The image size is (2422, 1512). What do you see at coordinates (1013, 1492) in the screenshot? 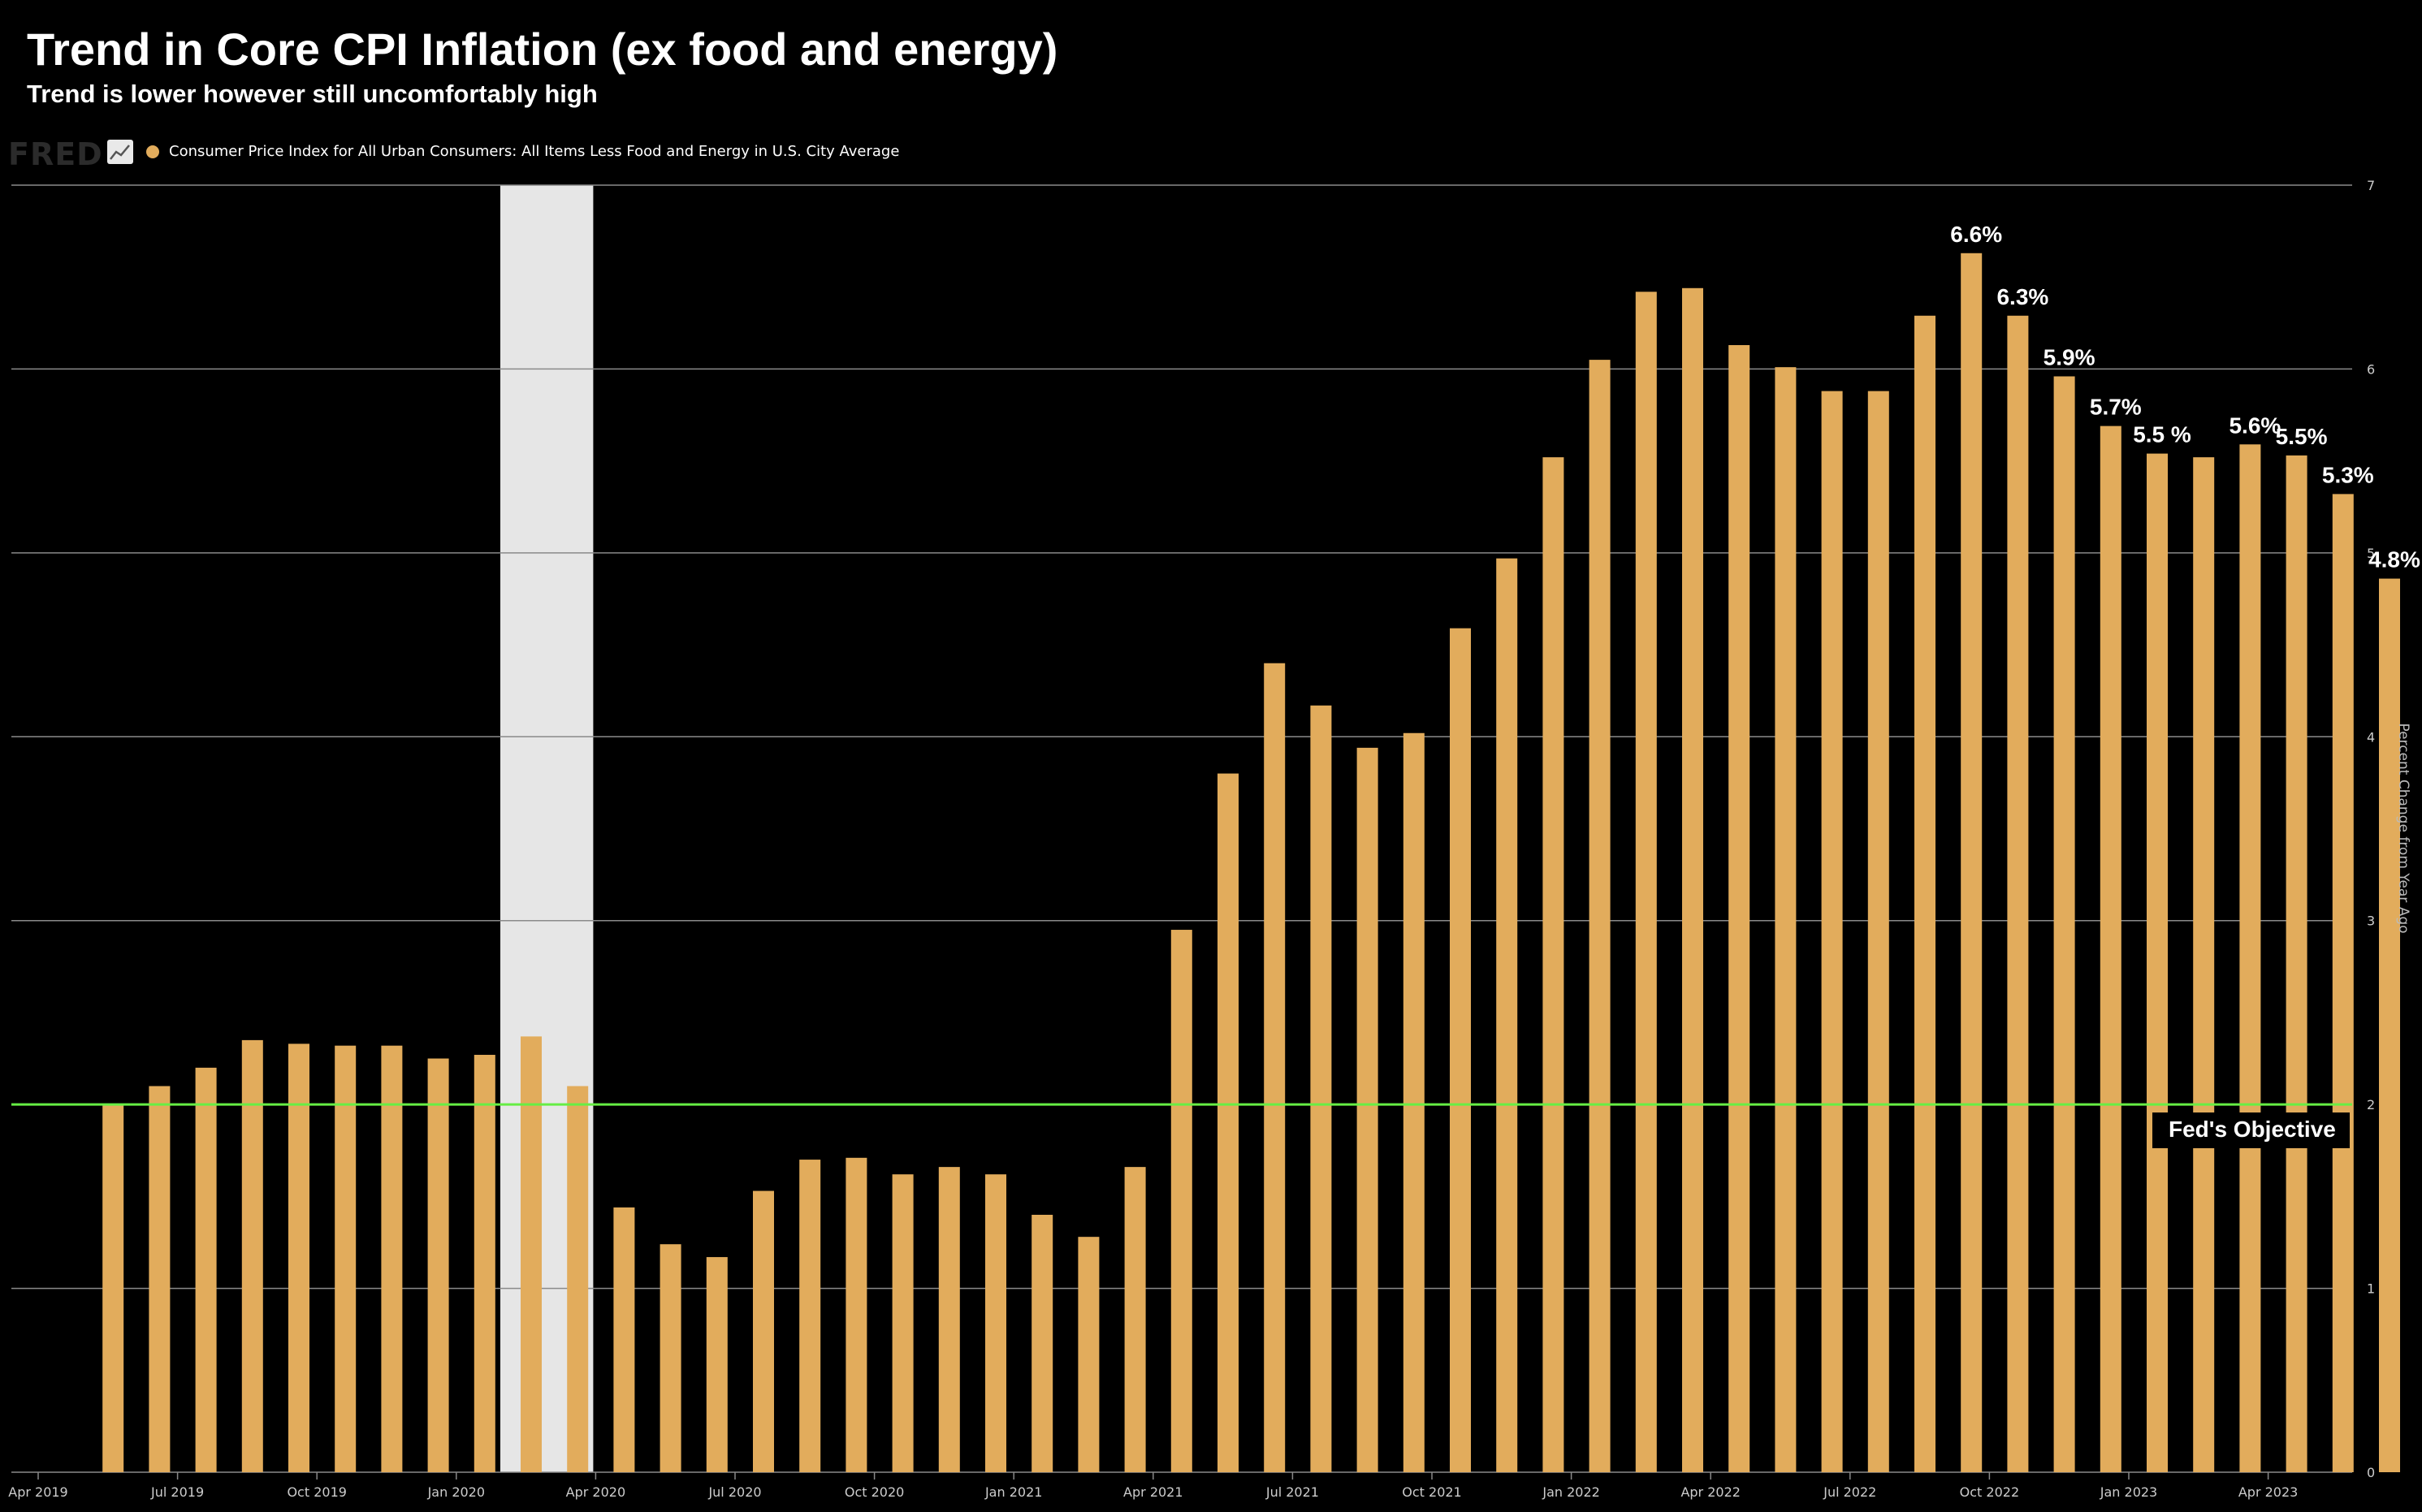
I see `x-tick-label: Jan 2021` at bounding box center [1013, 1492].